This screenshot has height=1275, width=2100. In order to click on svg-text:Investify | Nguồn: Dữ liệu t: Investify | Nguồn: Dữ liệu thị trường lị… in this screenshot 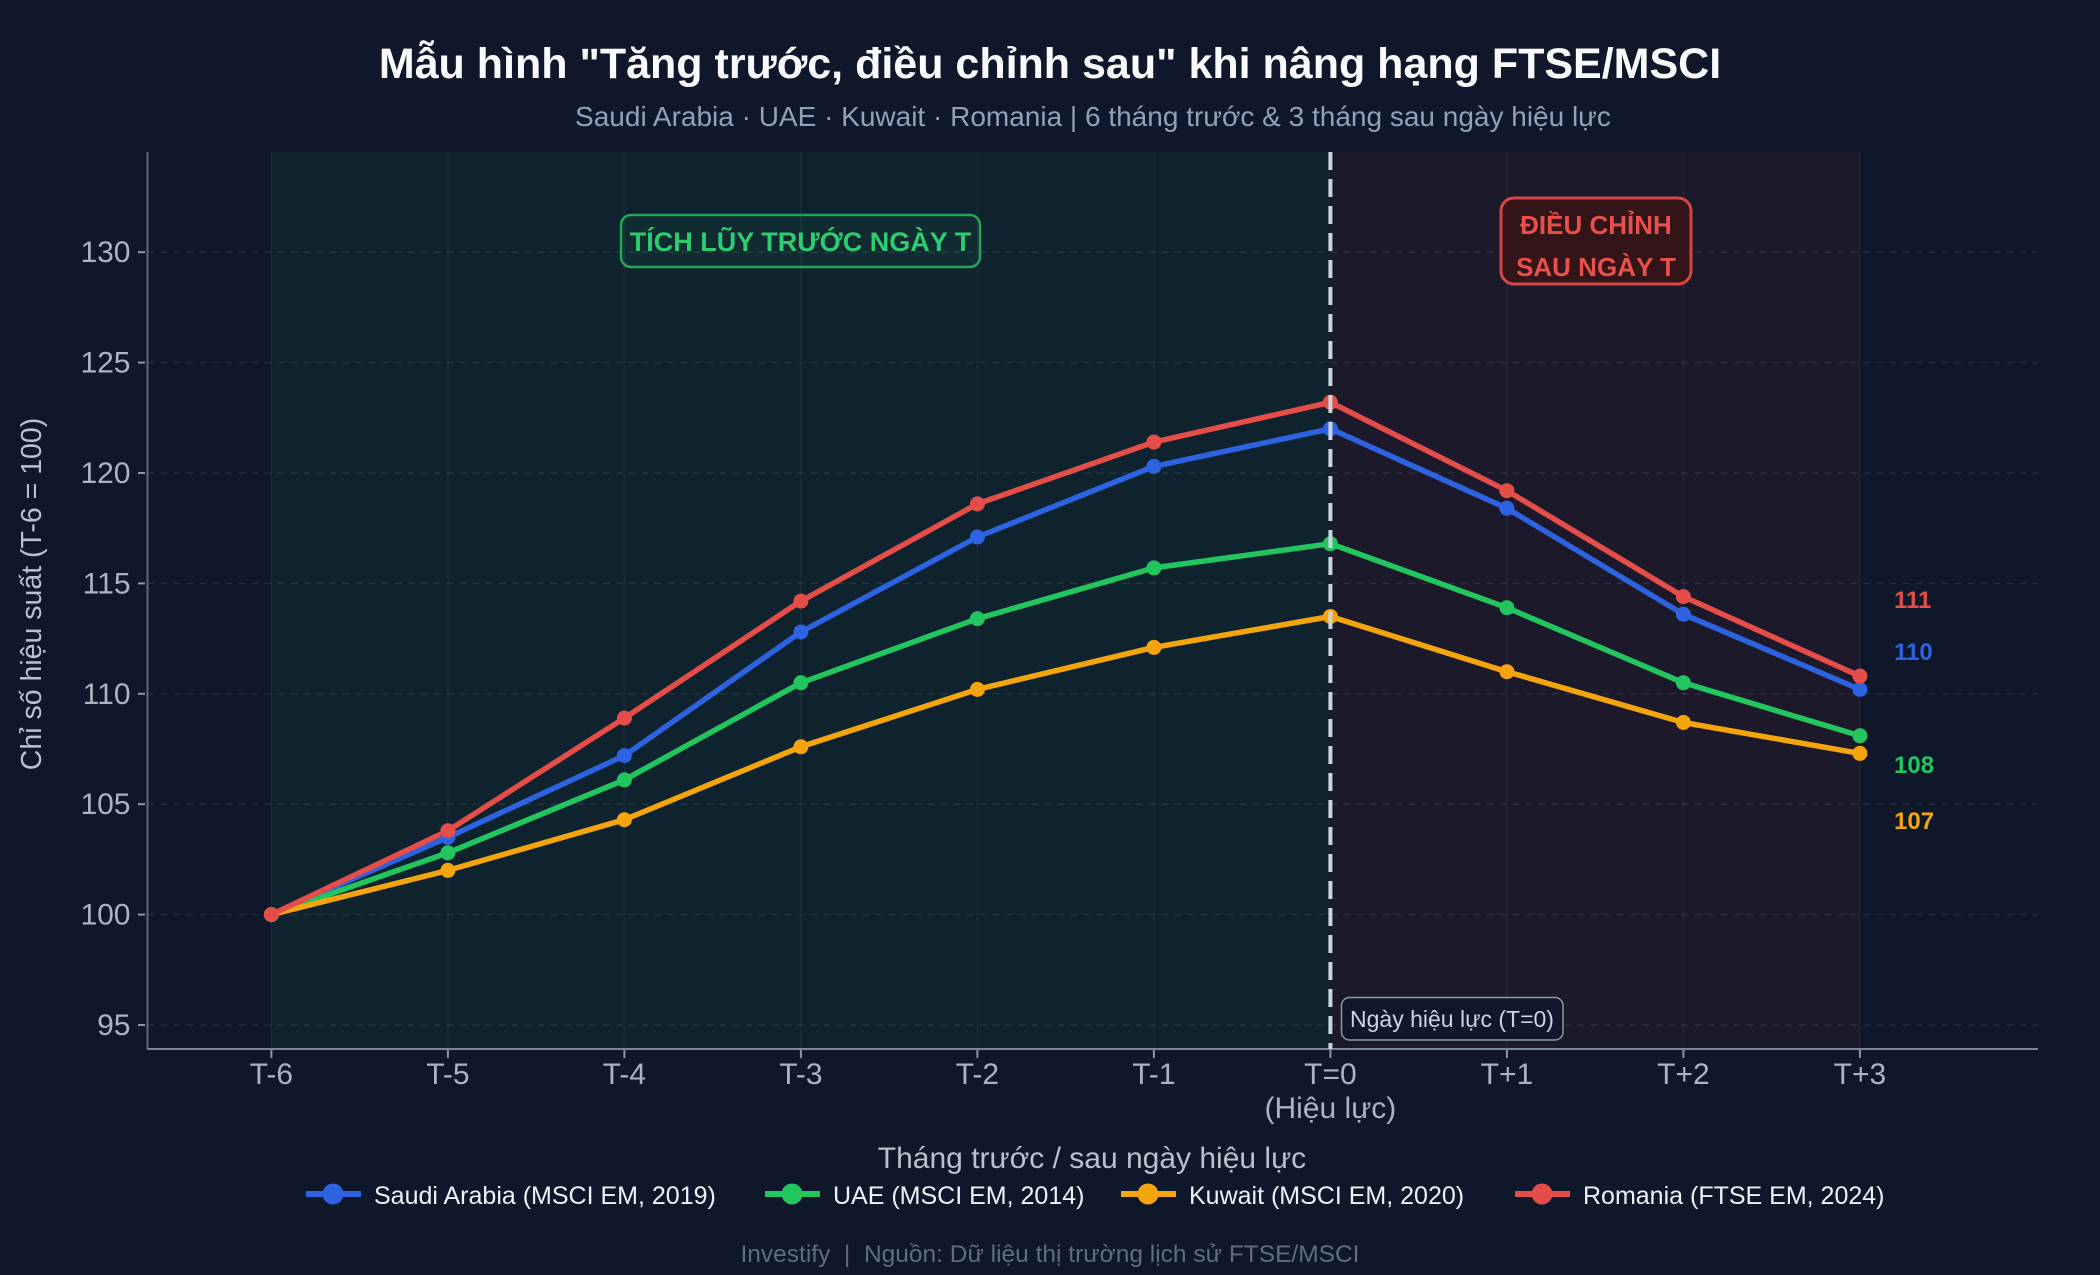, I will do `click(1050, 1254)`.